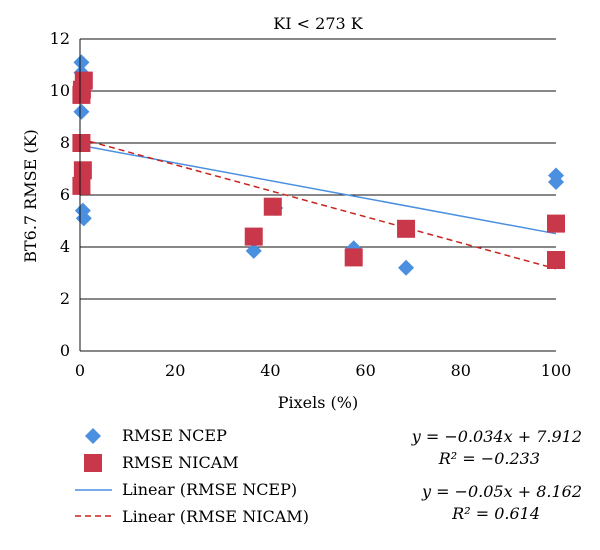 Image resolution: width=600 pixels, height=550 pixels. I want to click on x-tick-label: 80, so click(461, 370).